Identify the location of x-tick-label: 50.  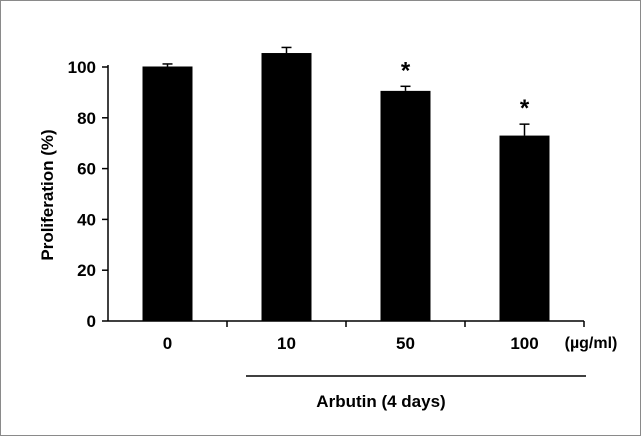
(405, 343).